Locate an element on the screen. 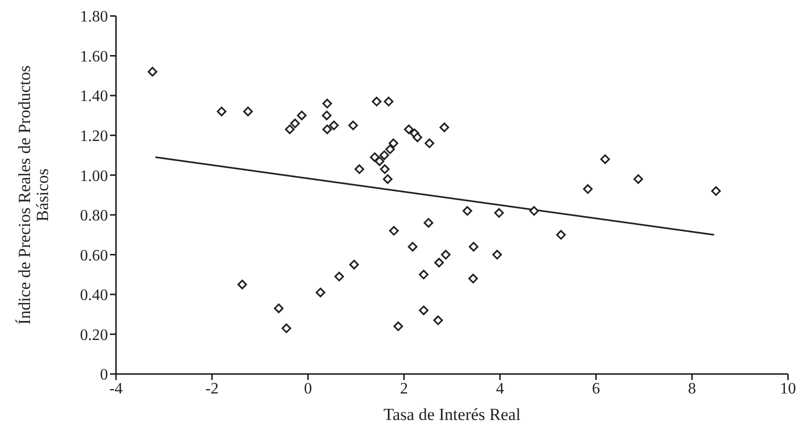 The image size is (804, 432). y-axis-title: Índice de Precios Reales de Productos Básicos is located at coordinates (33, 195).